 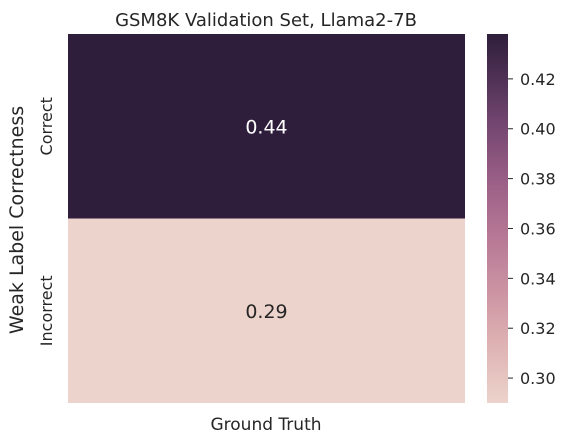 I want to click on cell-value-label-incorrect: 0.29, so click(x=266, y=312).